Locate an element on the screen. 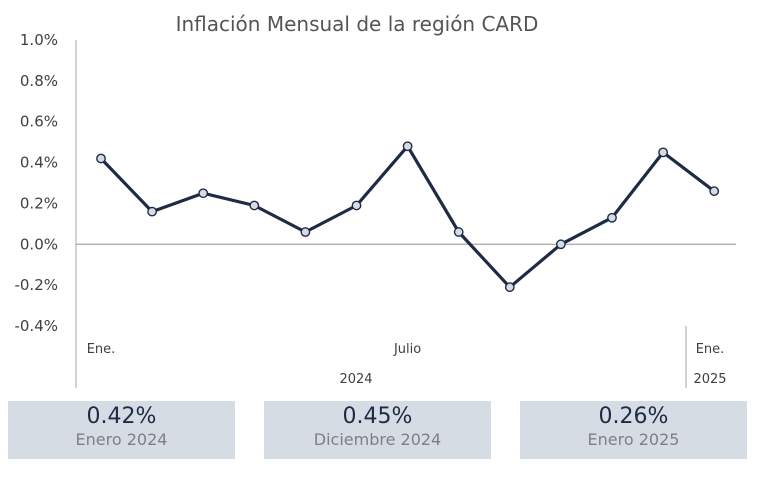  y-tick-label: 0.2% is located at coordinates (39, 203).